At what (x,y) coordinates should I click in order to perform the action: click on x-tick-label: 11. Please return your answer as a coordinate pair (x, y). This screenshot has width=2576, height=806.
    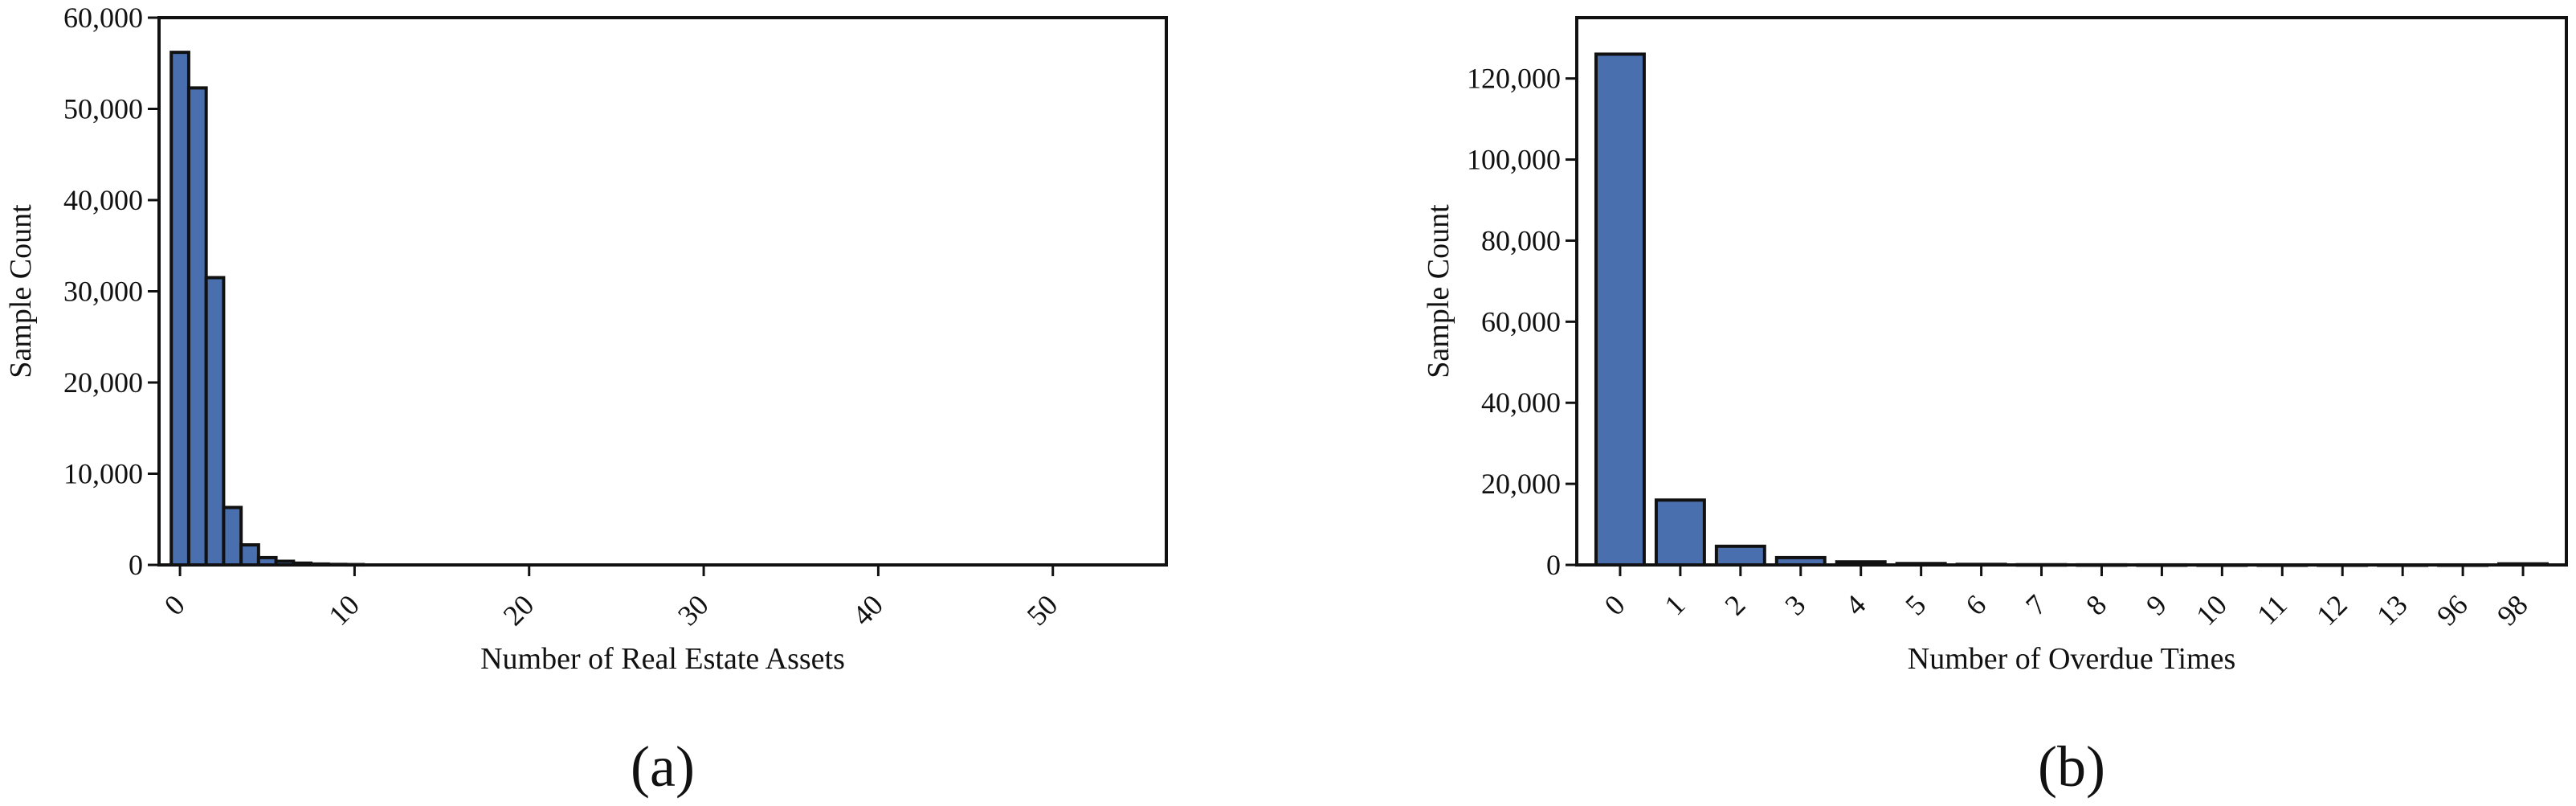
    Looking at the image, I should click on (2272, 609).